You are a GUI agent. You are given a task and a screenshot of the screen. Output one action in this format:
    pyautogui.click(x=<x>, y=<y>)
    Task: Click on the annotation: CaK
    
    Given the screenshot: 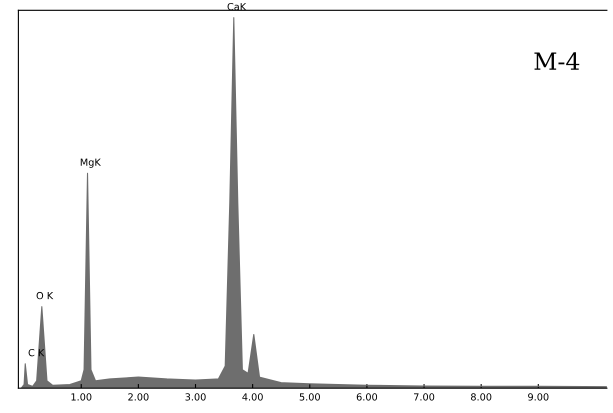 What is the action you would take?
    pyautogui.click(x=237, y=6)
    